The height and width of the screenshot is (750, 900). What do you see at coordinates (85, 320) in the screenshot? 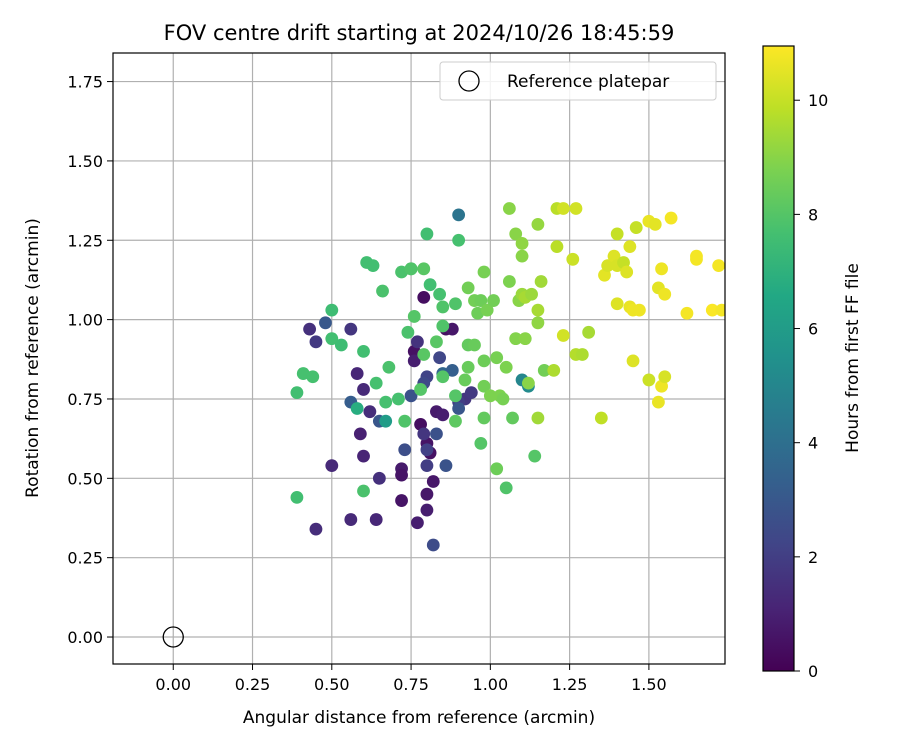
I see `y-tick-label: 1.00` at bounding box center [85, 320].